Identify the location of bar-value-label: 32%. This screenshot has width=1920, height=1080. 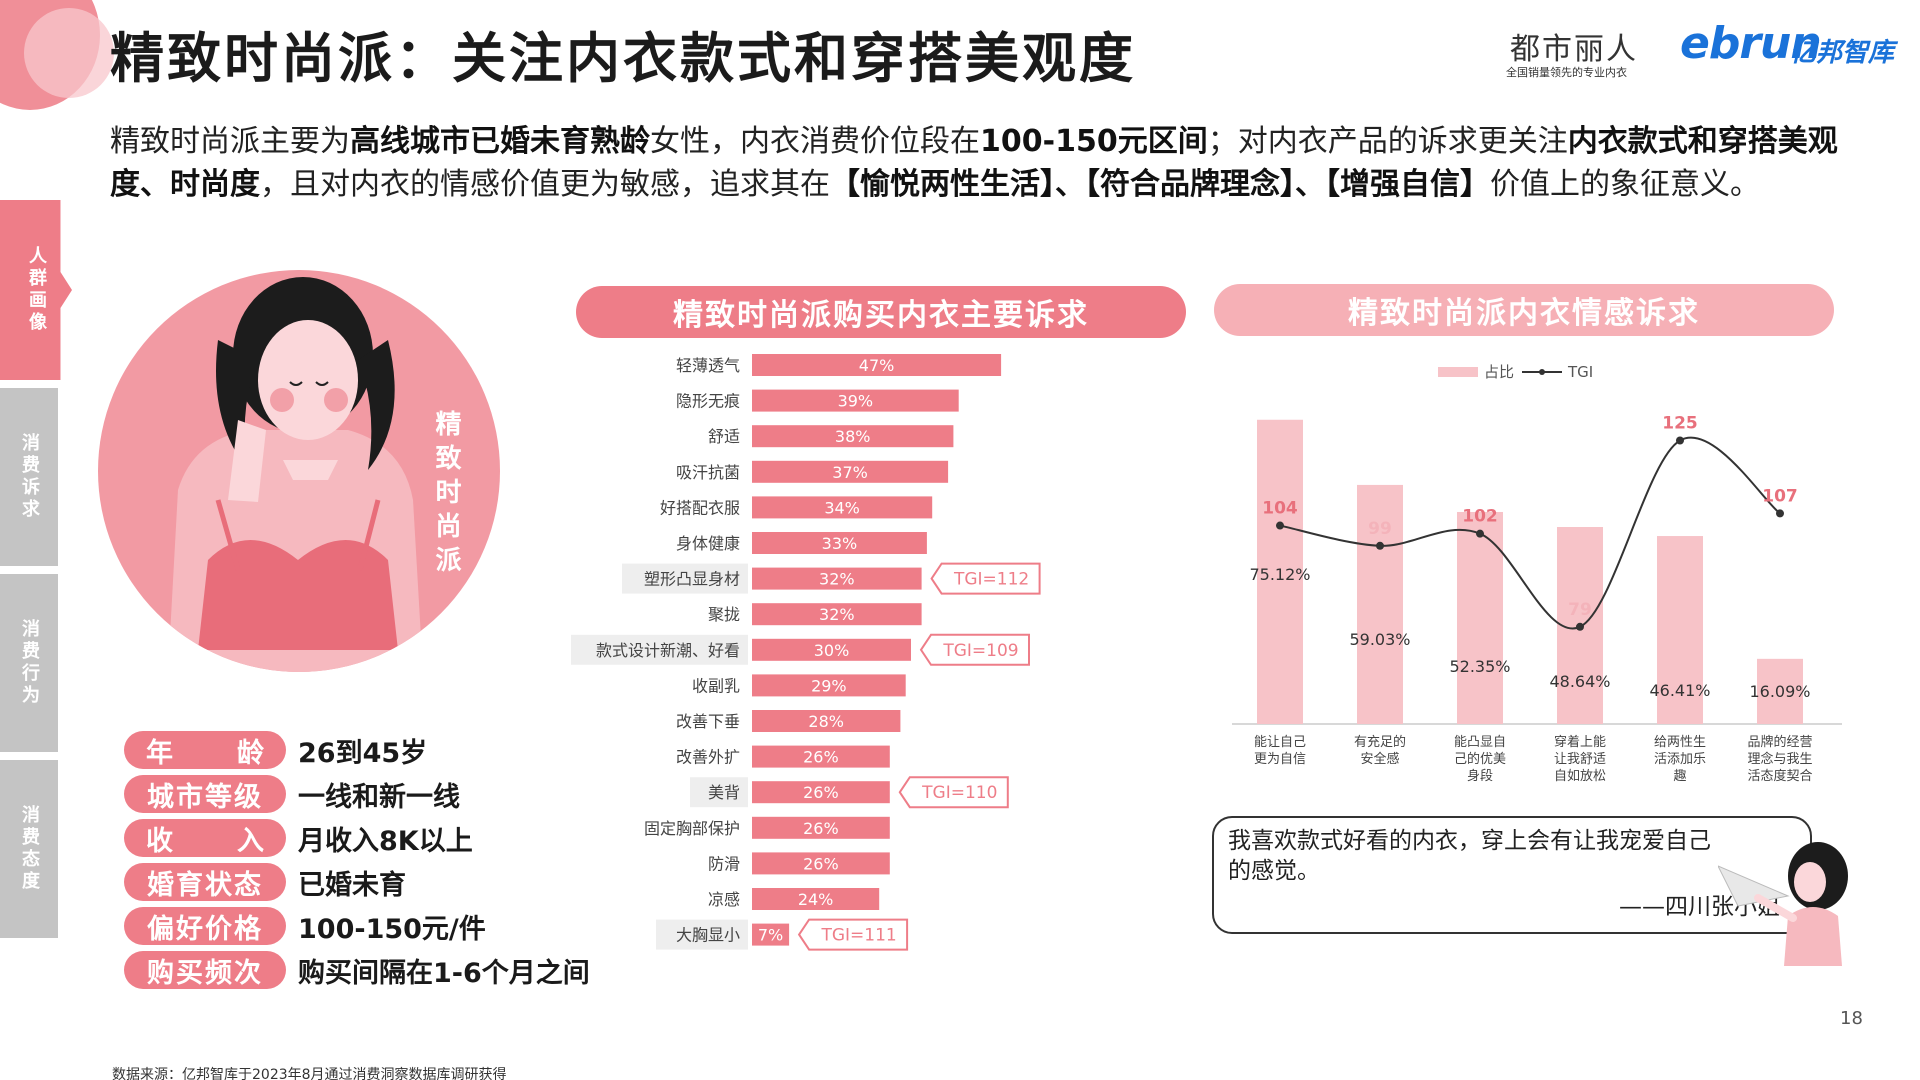
(837, 579).